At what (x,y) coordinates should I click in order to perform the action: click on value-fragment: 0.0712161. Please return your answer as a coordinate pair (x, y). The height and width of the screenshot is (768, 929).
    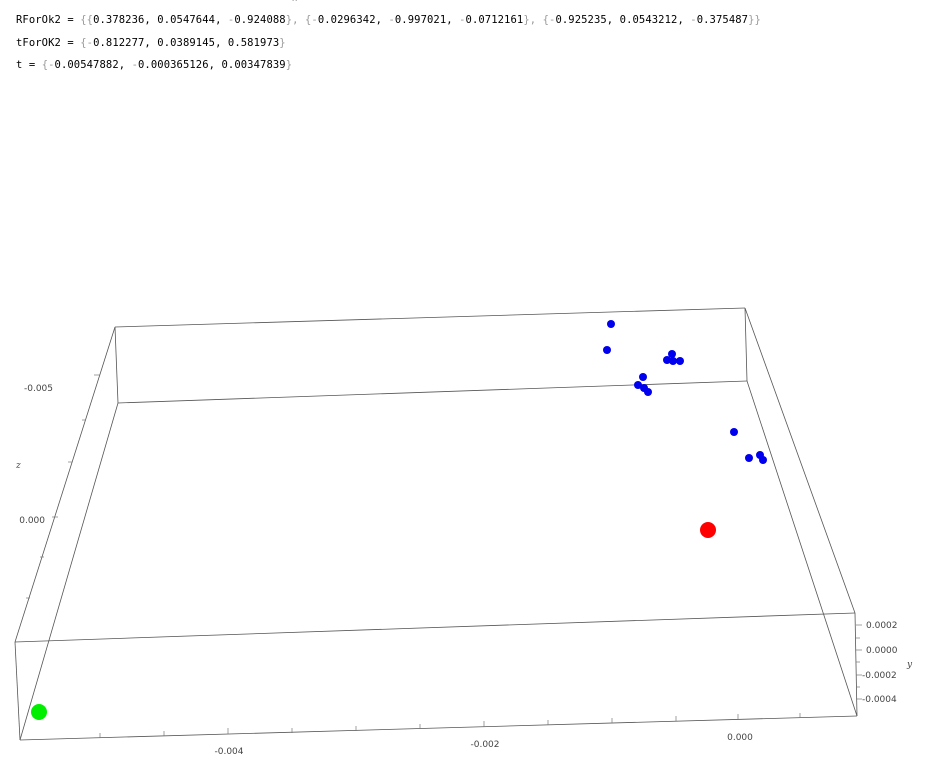
    Looking at the image, I should click on (494, 20).